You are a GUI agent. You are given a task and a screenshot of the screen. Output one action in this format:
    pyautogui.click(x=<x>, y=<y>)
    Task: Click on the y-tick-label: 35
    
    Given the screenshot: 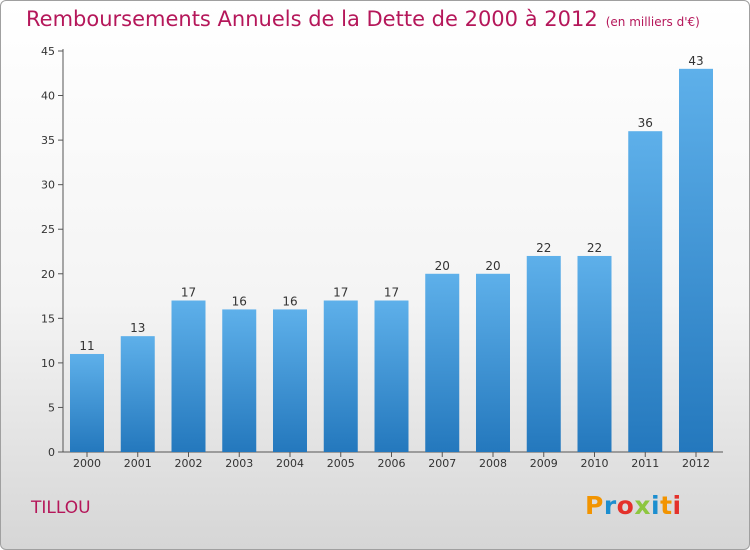 What is the action you would take?
    pyautogui.click(x=48, y=140)
    